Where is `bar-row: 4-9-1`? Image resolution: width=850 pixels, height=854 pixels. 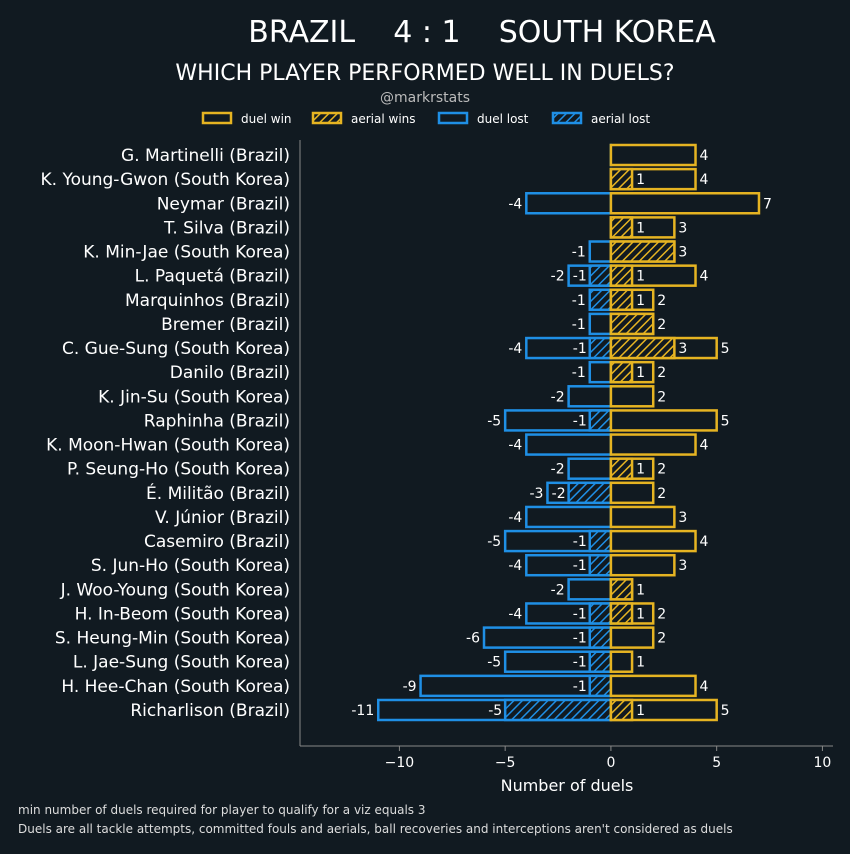
bar-row: 4-9-1 is located at coordinates (556, 686).